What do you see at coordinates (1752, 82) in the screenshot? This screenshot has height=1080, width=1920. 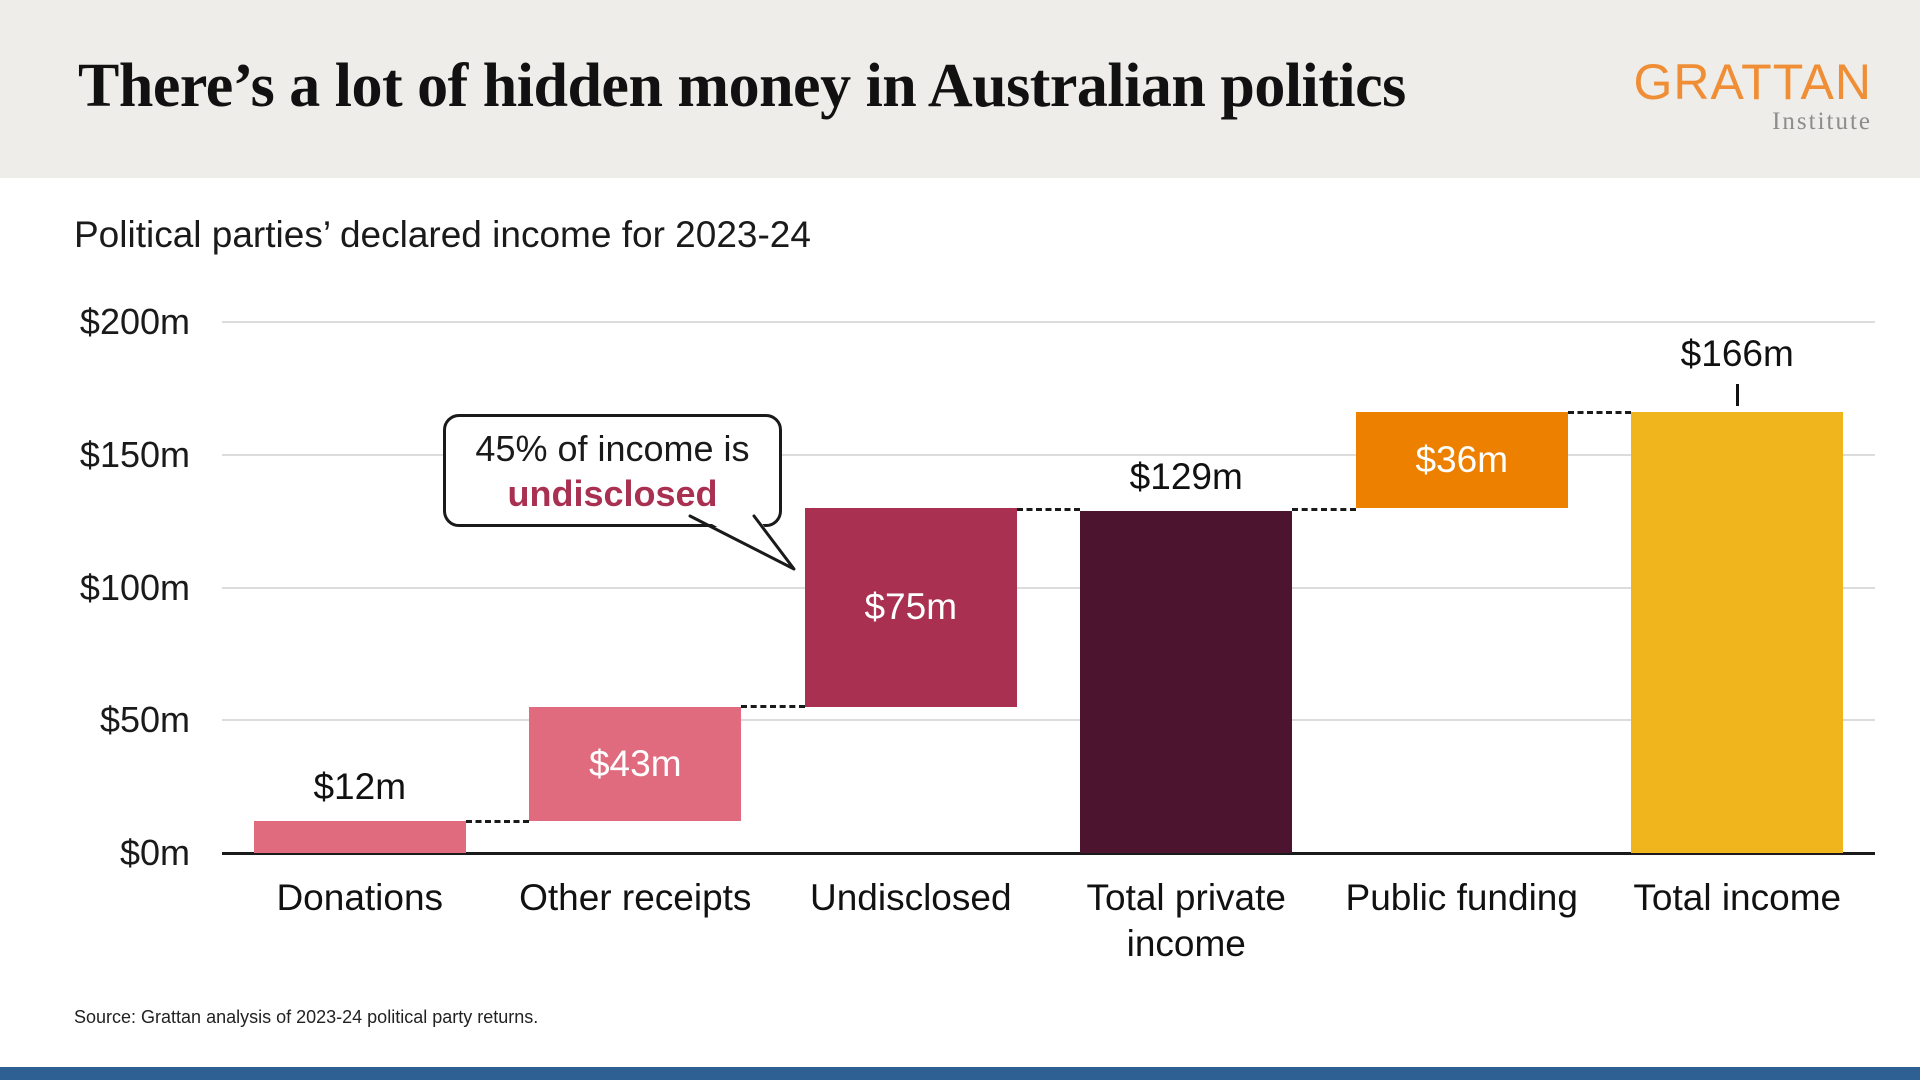 I see `grattan-logo-wordmark: GRATTAN` at bounding box center [1752, 82].